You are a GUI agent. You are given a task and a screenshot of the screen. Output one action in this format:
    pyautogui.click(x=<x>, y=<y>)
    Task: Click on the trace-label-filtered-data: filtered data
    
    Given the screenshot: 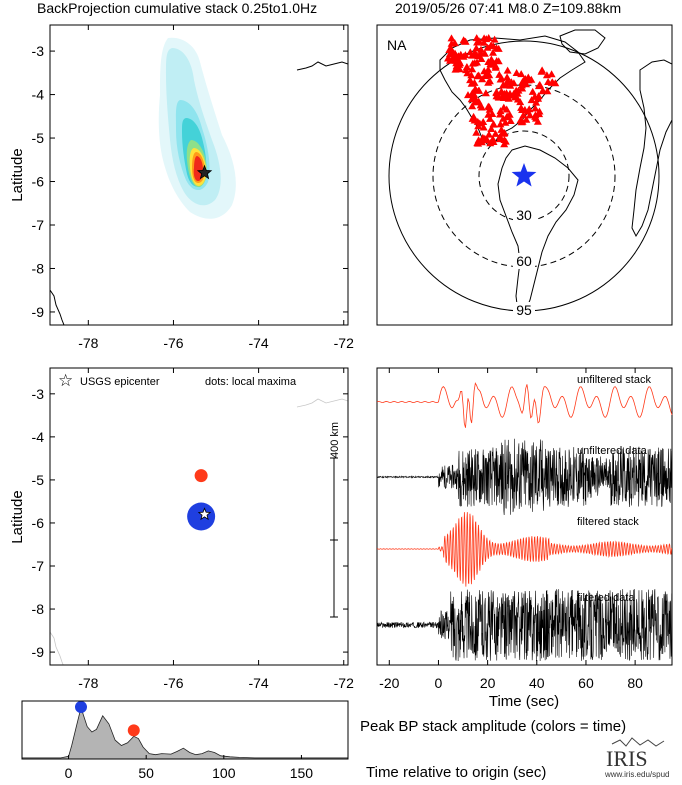 What is the action you would take?
    pyautogui.click(x=606, y=598)
    